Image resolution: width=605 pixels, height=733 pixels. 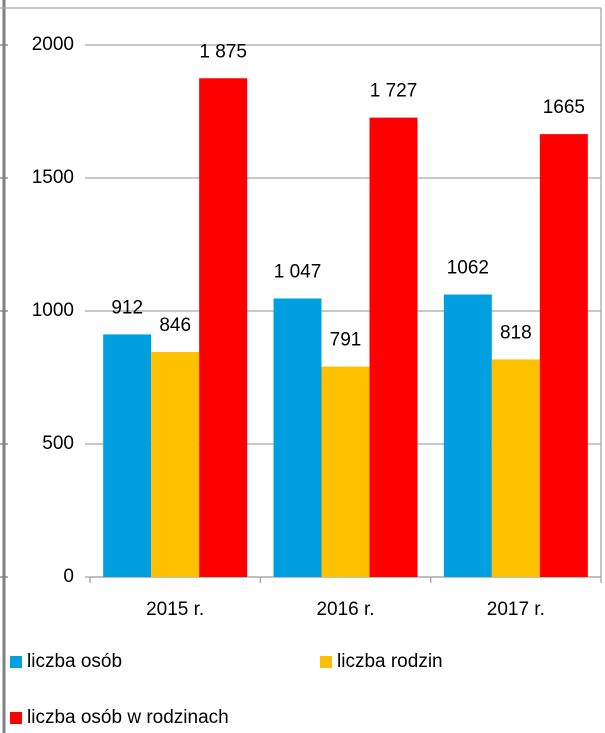 I want to click on value-label: 791, so click(x=346, y=340).